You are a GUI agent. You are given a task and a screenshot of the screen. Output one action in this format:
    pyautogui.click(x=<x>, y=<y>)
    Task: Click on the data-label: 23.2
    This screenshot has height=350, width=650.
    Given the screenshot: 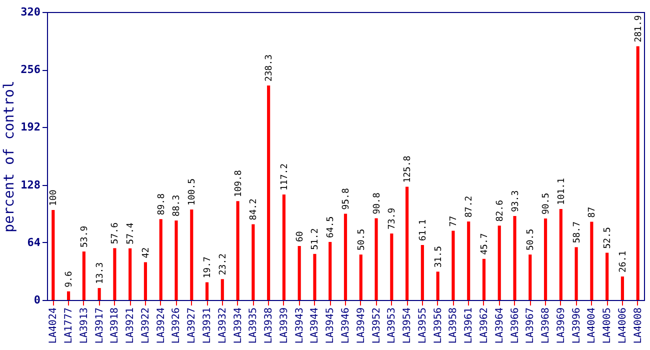 What is the action you would take?
    pyautogui.click(x=223, y=264)
    